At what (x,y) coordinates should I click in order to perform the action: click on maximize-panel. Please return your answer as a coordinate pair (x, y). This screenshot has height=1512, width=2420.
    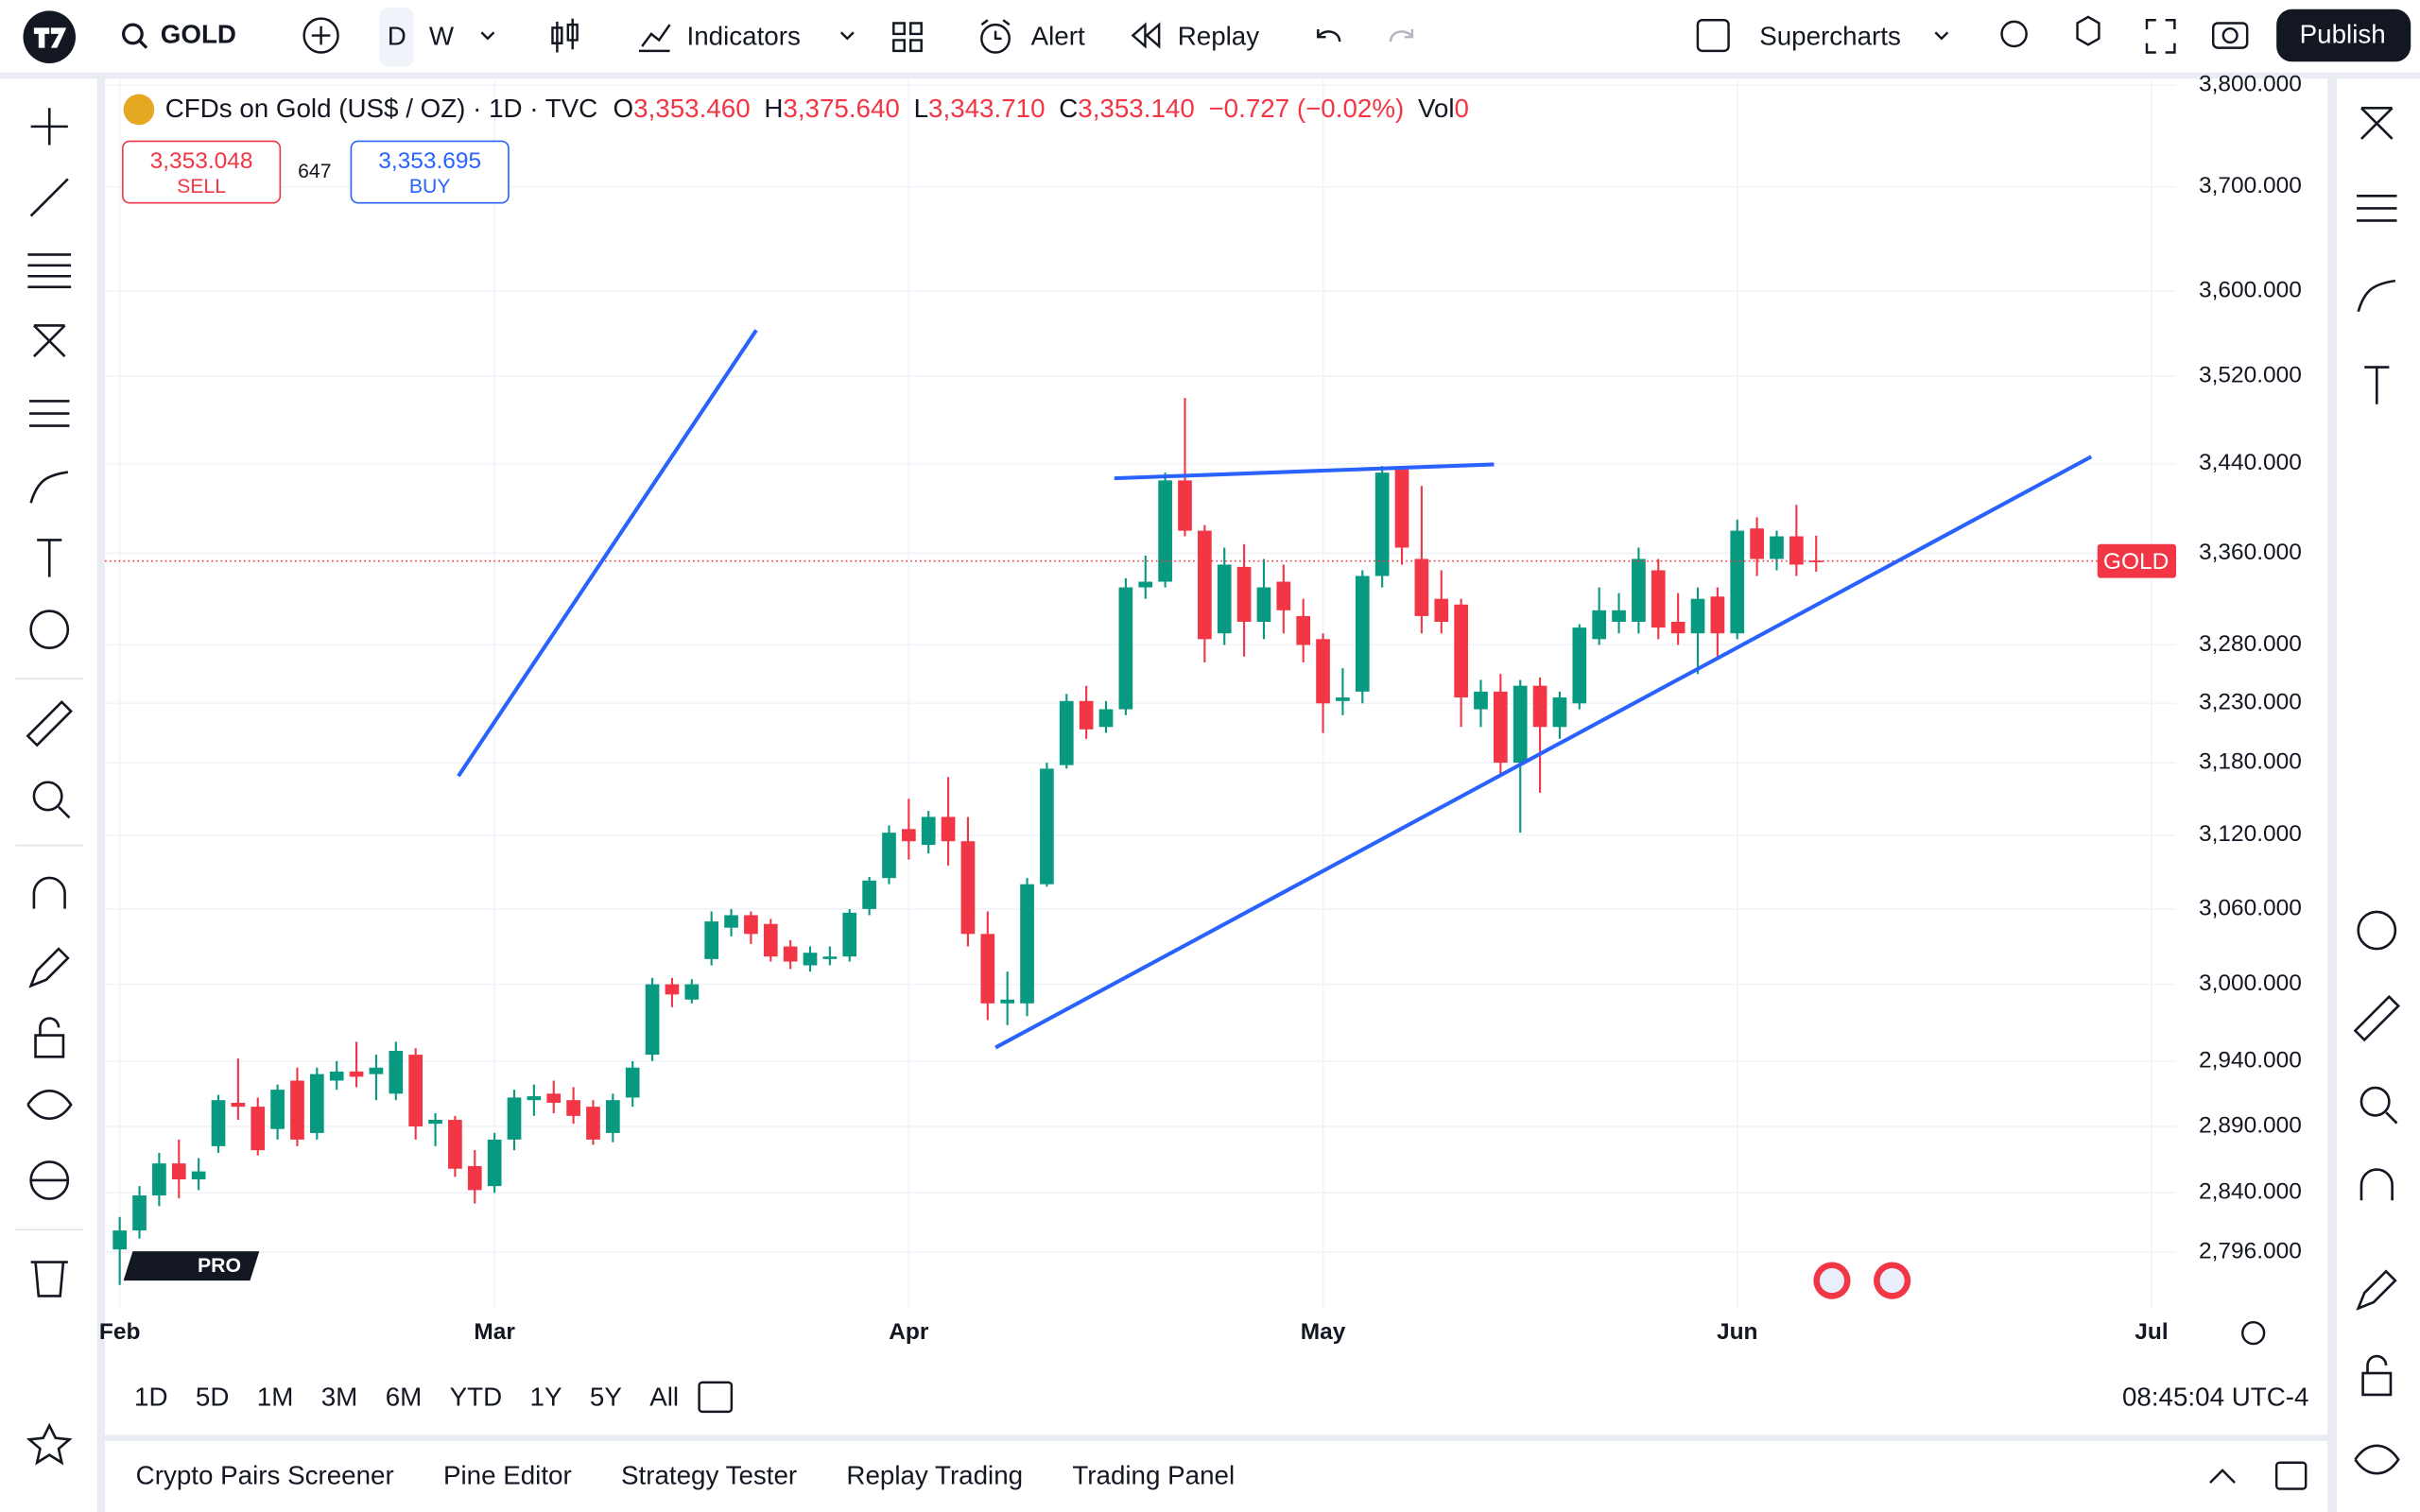
    Looking at the image, I should click on (2291, 1475).